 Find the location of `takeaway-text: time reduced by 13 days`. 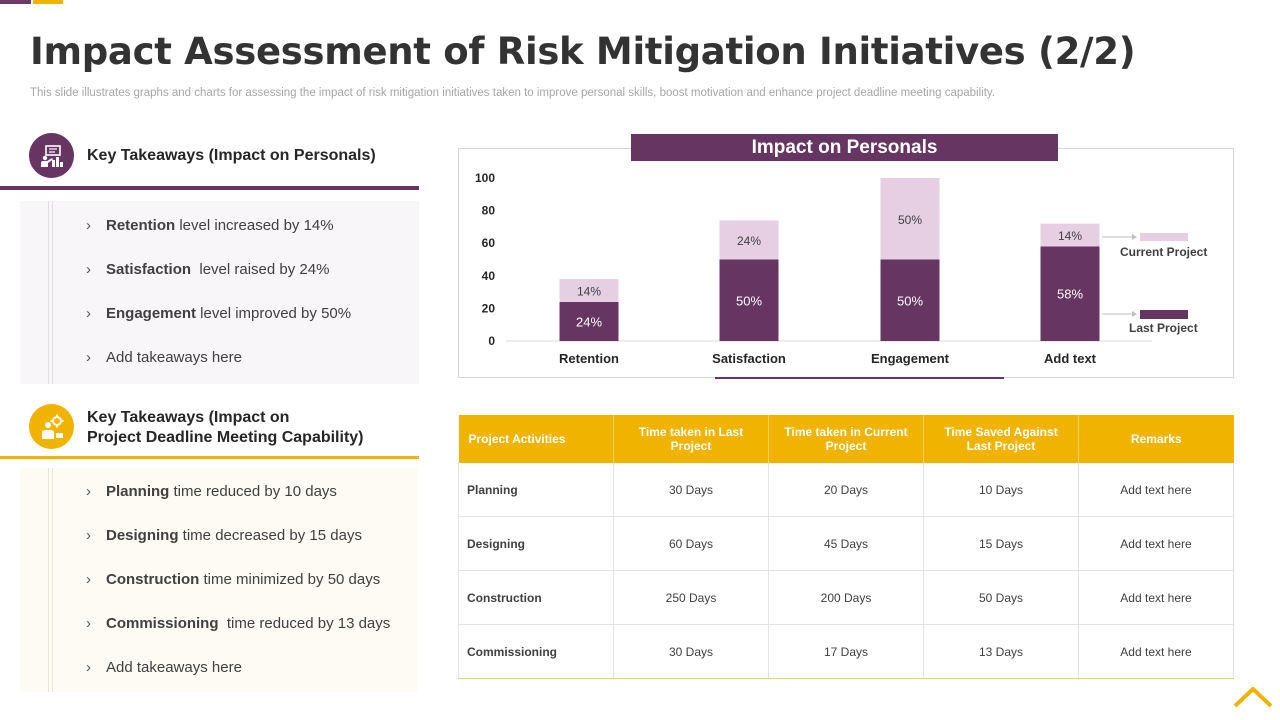

takeaway-text: time reduced by 13 days is located at coordinates (304, 623).